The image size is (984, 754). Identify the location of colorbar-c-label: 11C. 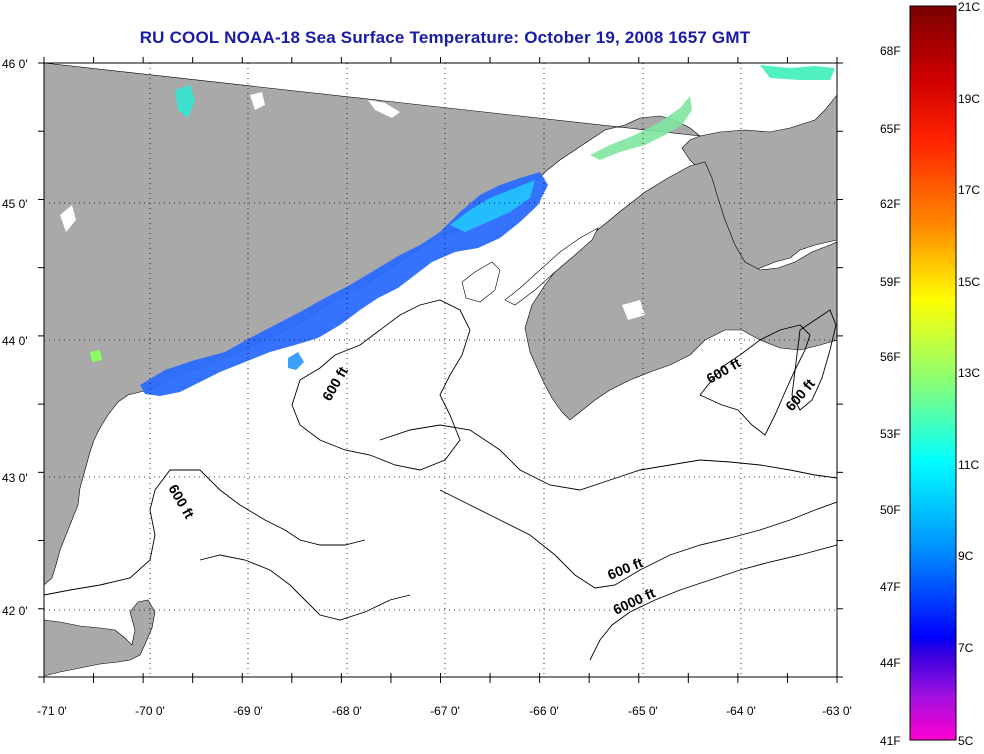
(968, 465).